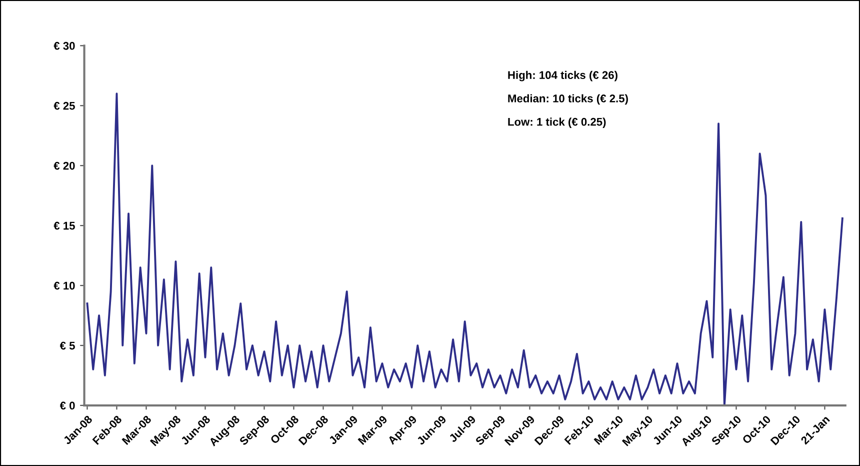 The image size is (860, 466). I want to click on y-tick-label: € 0, so click(67, 406).